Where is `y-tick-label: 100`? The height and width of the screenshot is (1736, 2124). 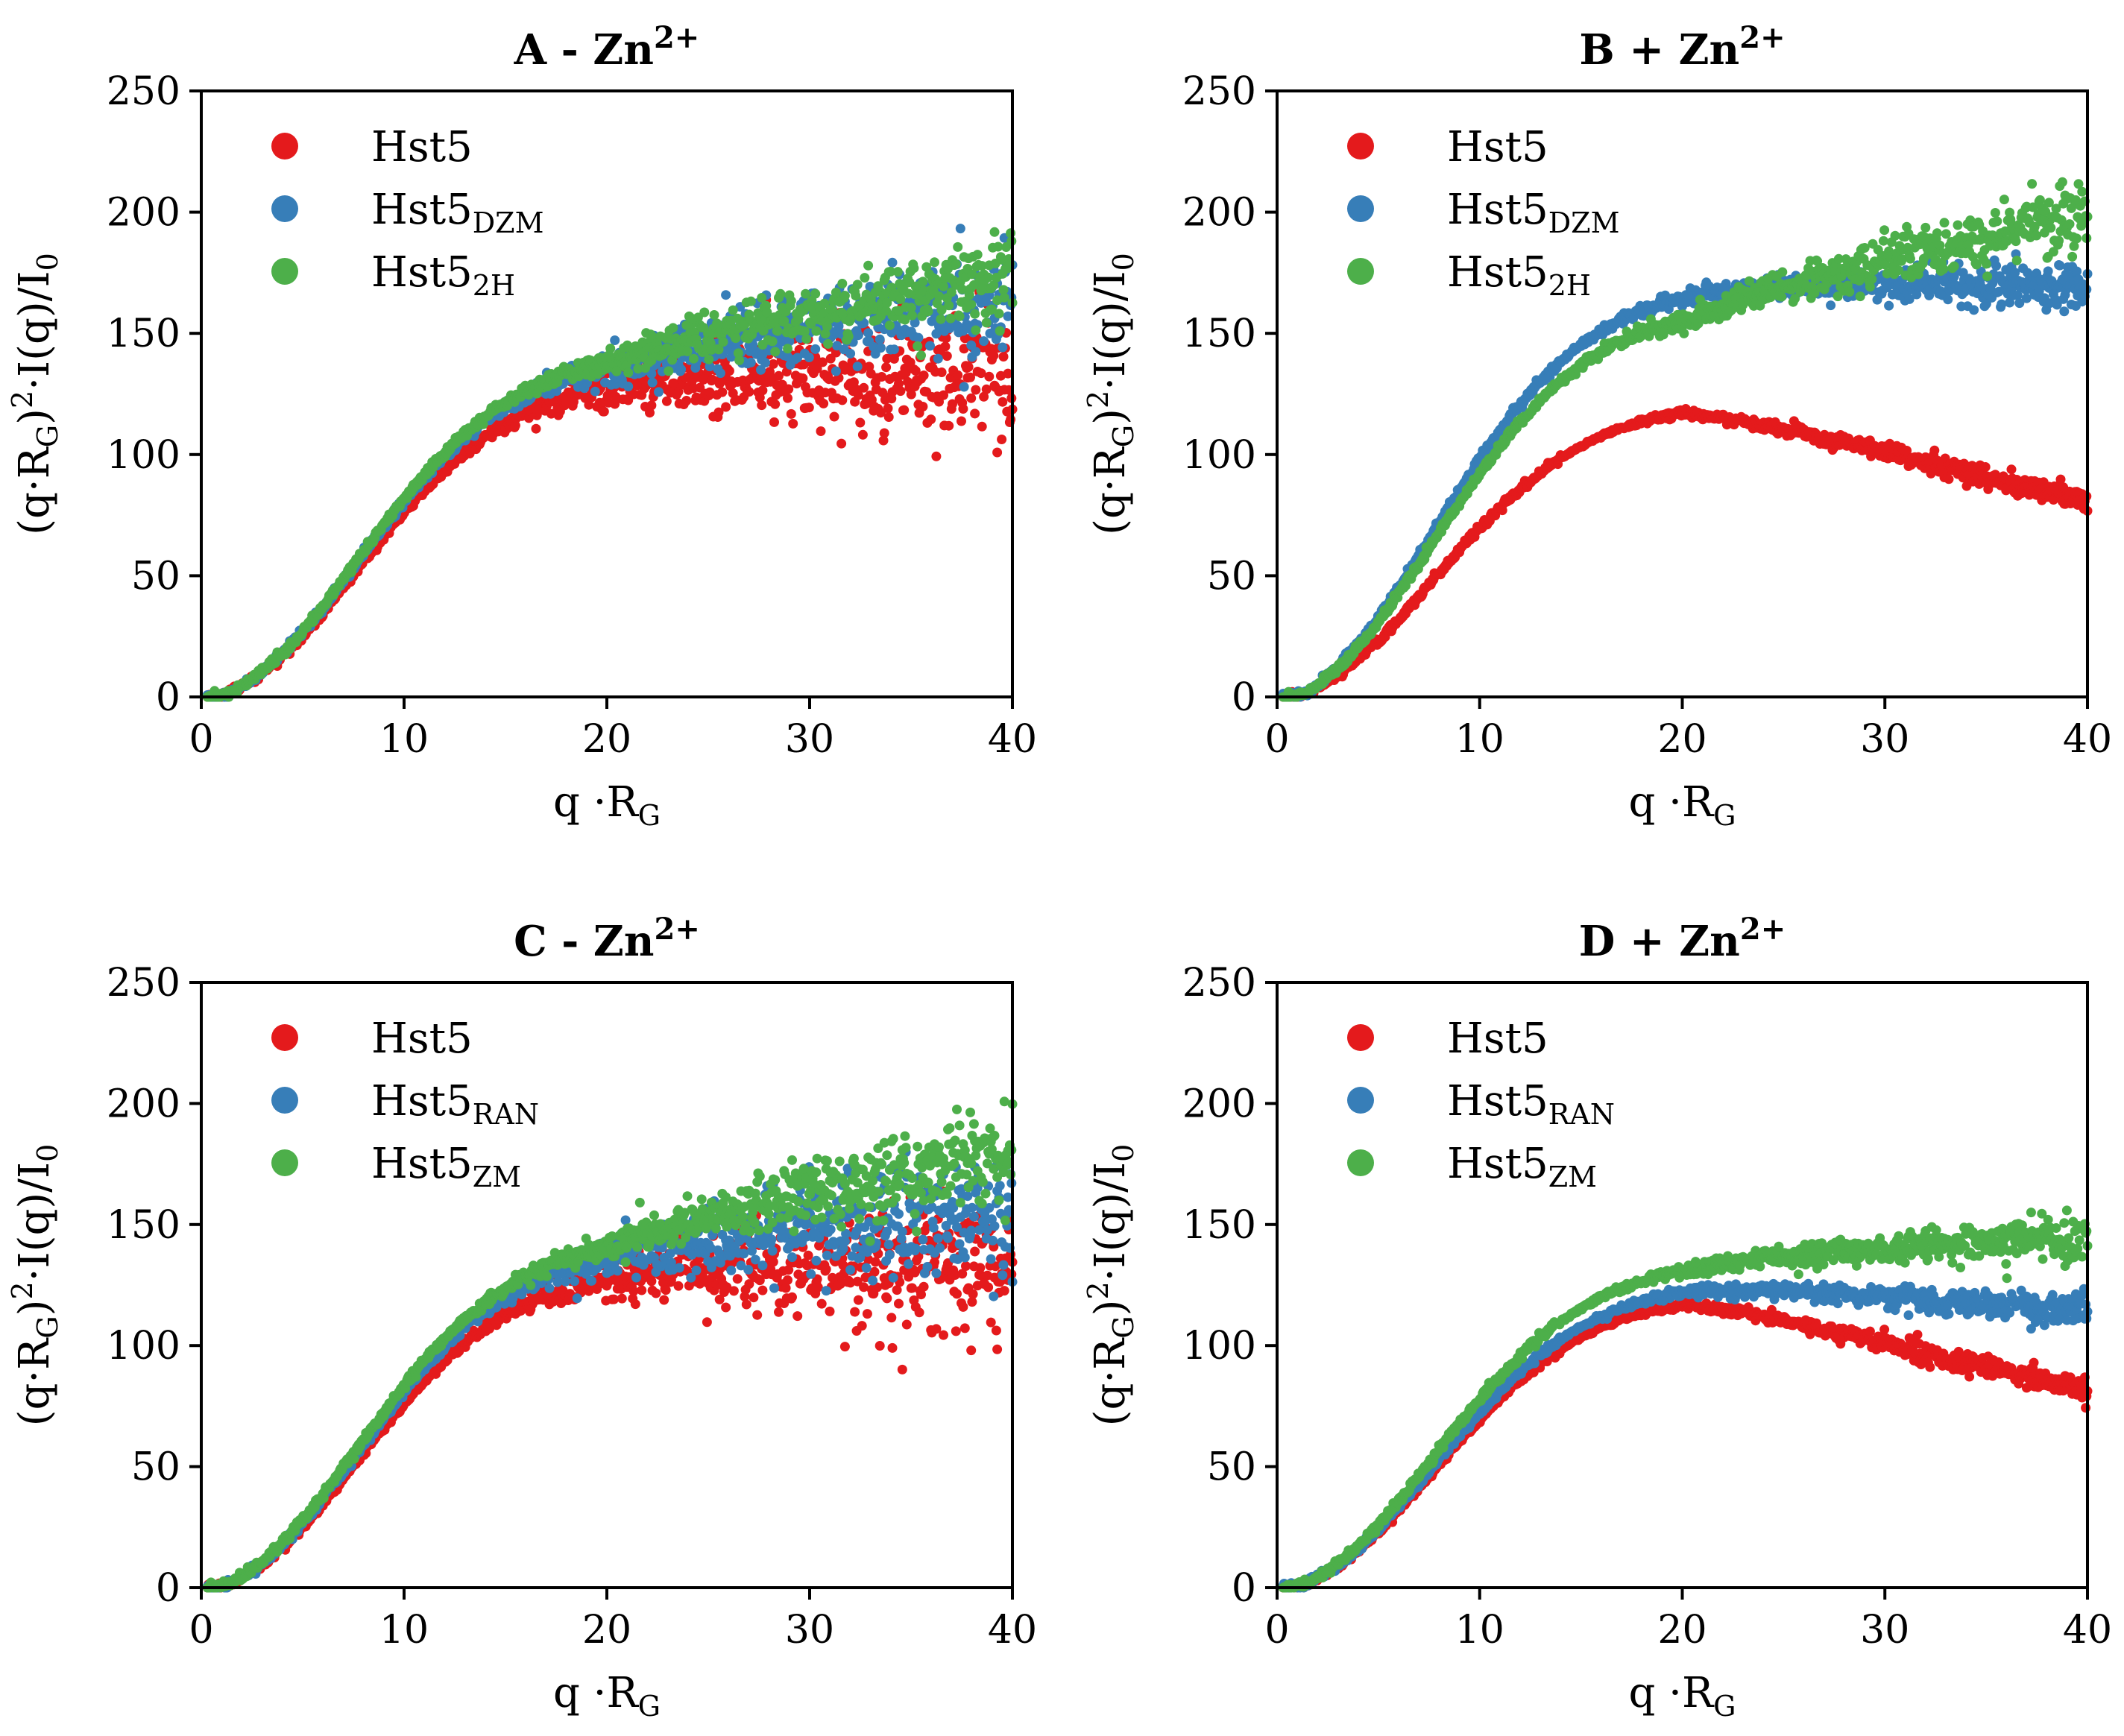
y-tick-label: 100 is located at coordinates (143, 456).